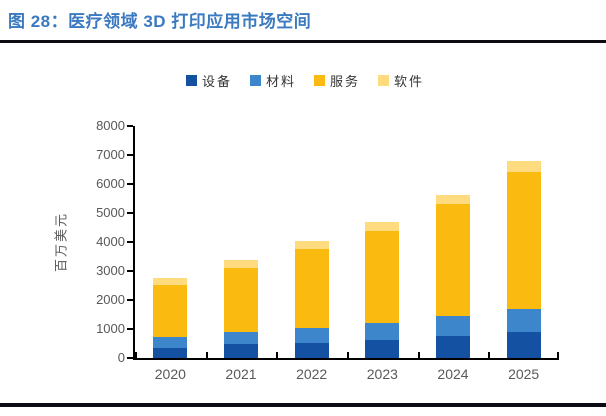  I want to click on legend-item-服务: 服务, so click(337, 80).